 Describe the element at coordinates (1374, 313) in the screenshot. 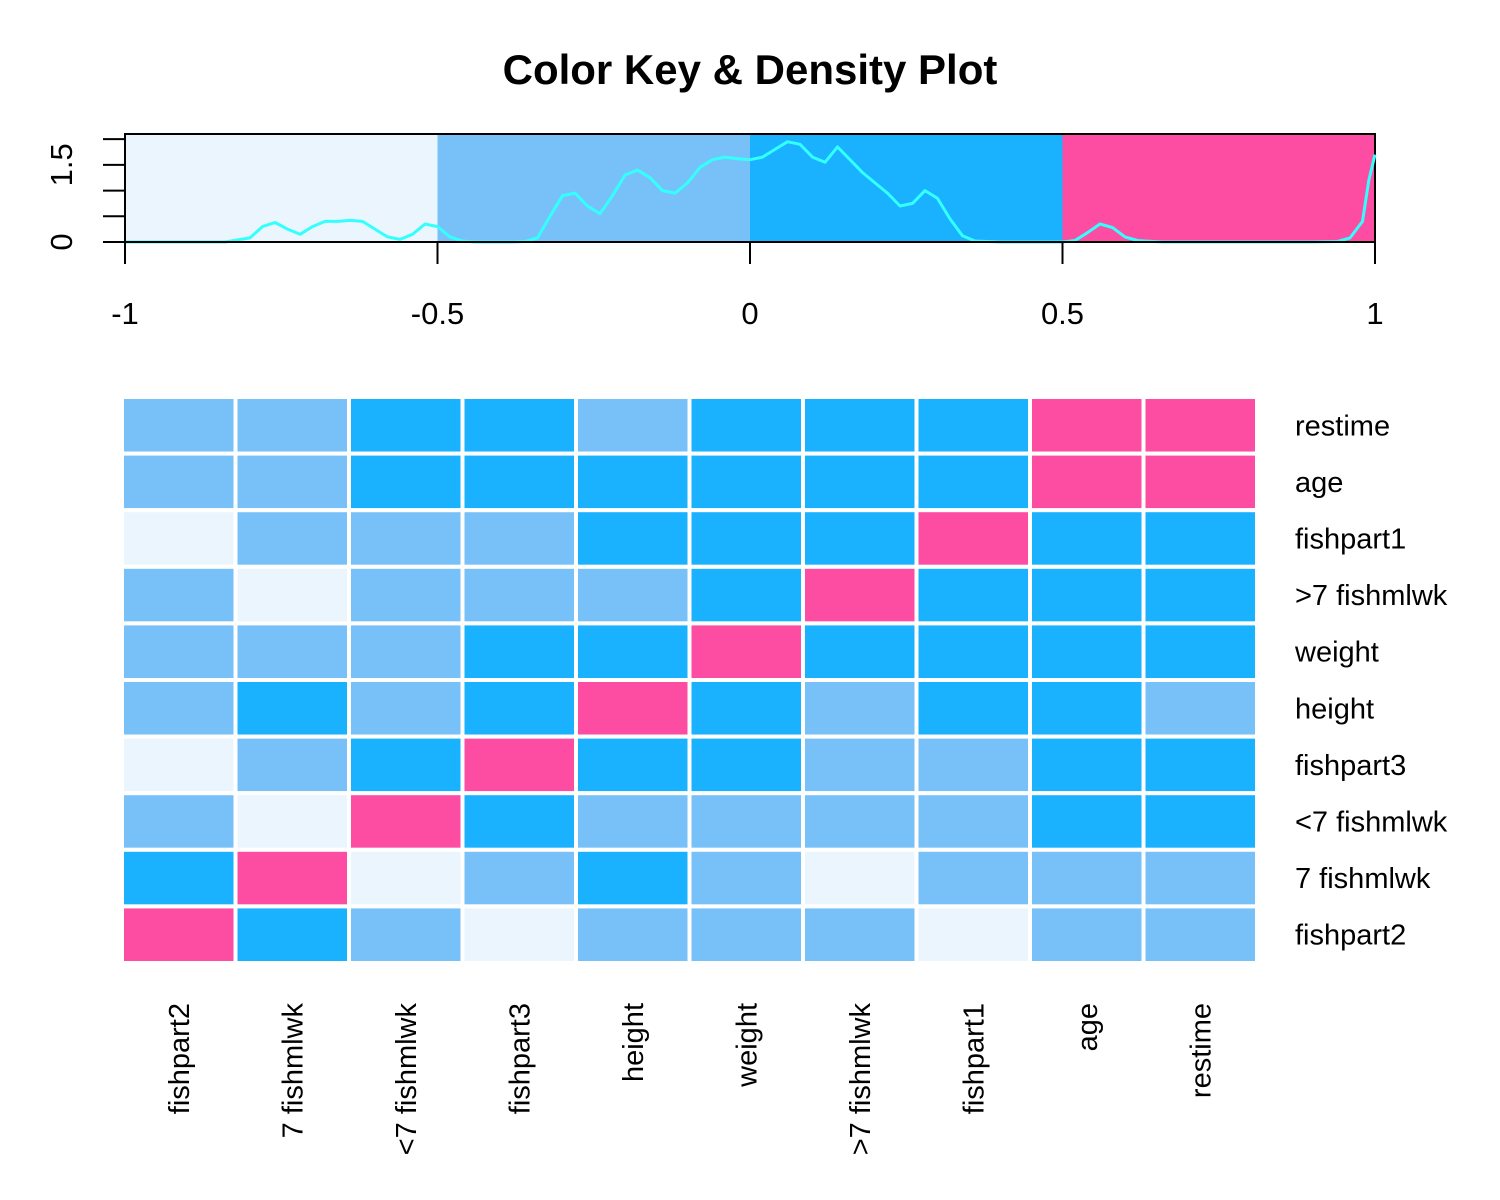

I see `x-tick-label: 1` at that location.